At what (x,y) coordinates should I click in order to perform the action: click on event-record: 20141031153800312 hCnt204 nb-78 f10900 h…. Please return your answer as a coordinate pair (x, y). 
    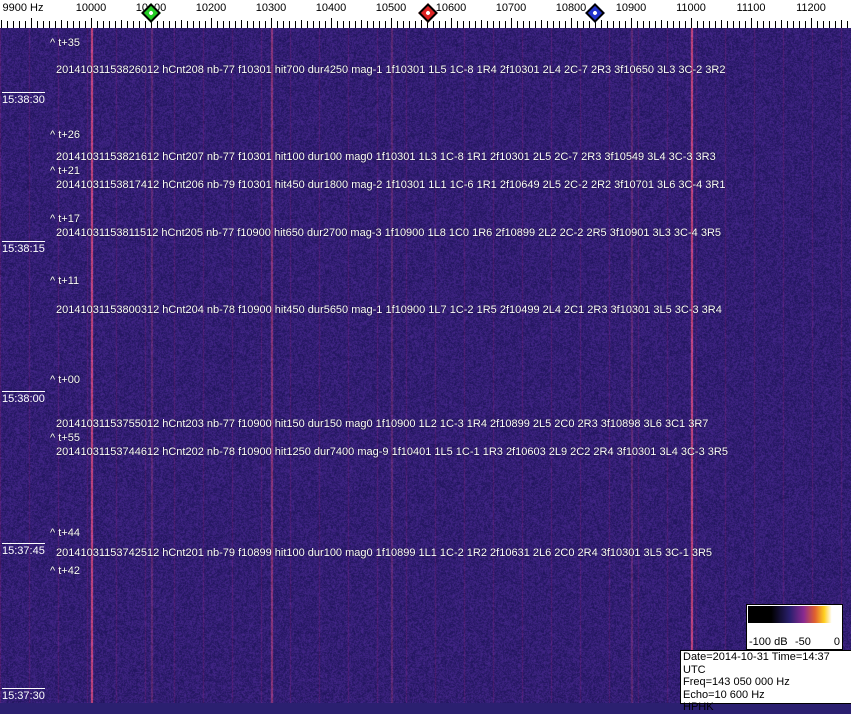
    Looking at the image, I should click on (389, 310).